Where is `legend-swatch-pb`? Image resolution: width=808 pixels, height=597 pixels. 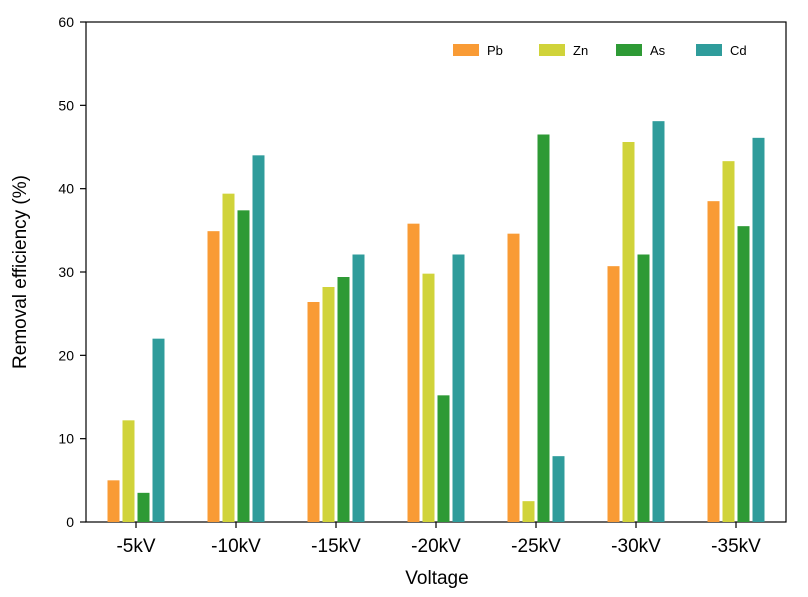
legend-swatch-pb is located at coordinates (466, 50).